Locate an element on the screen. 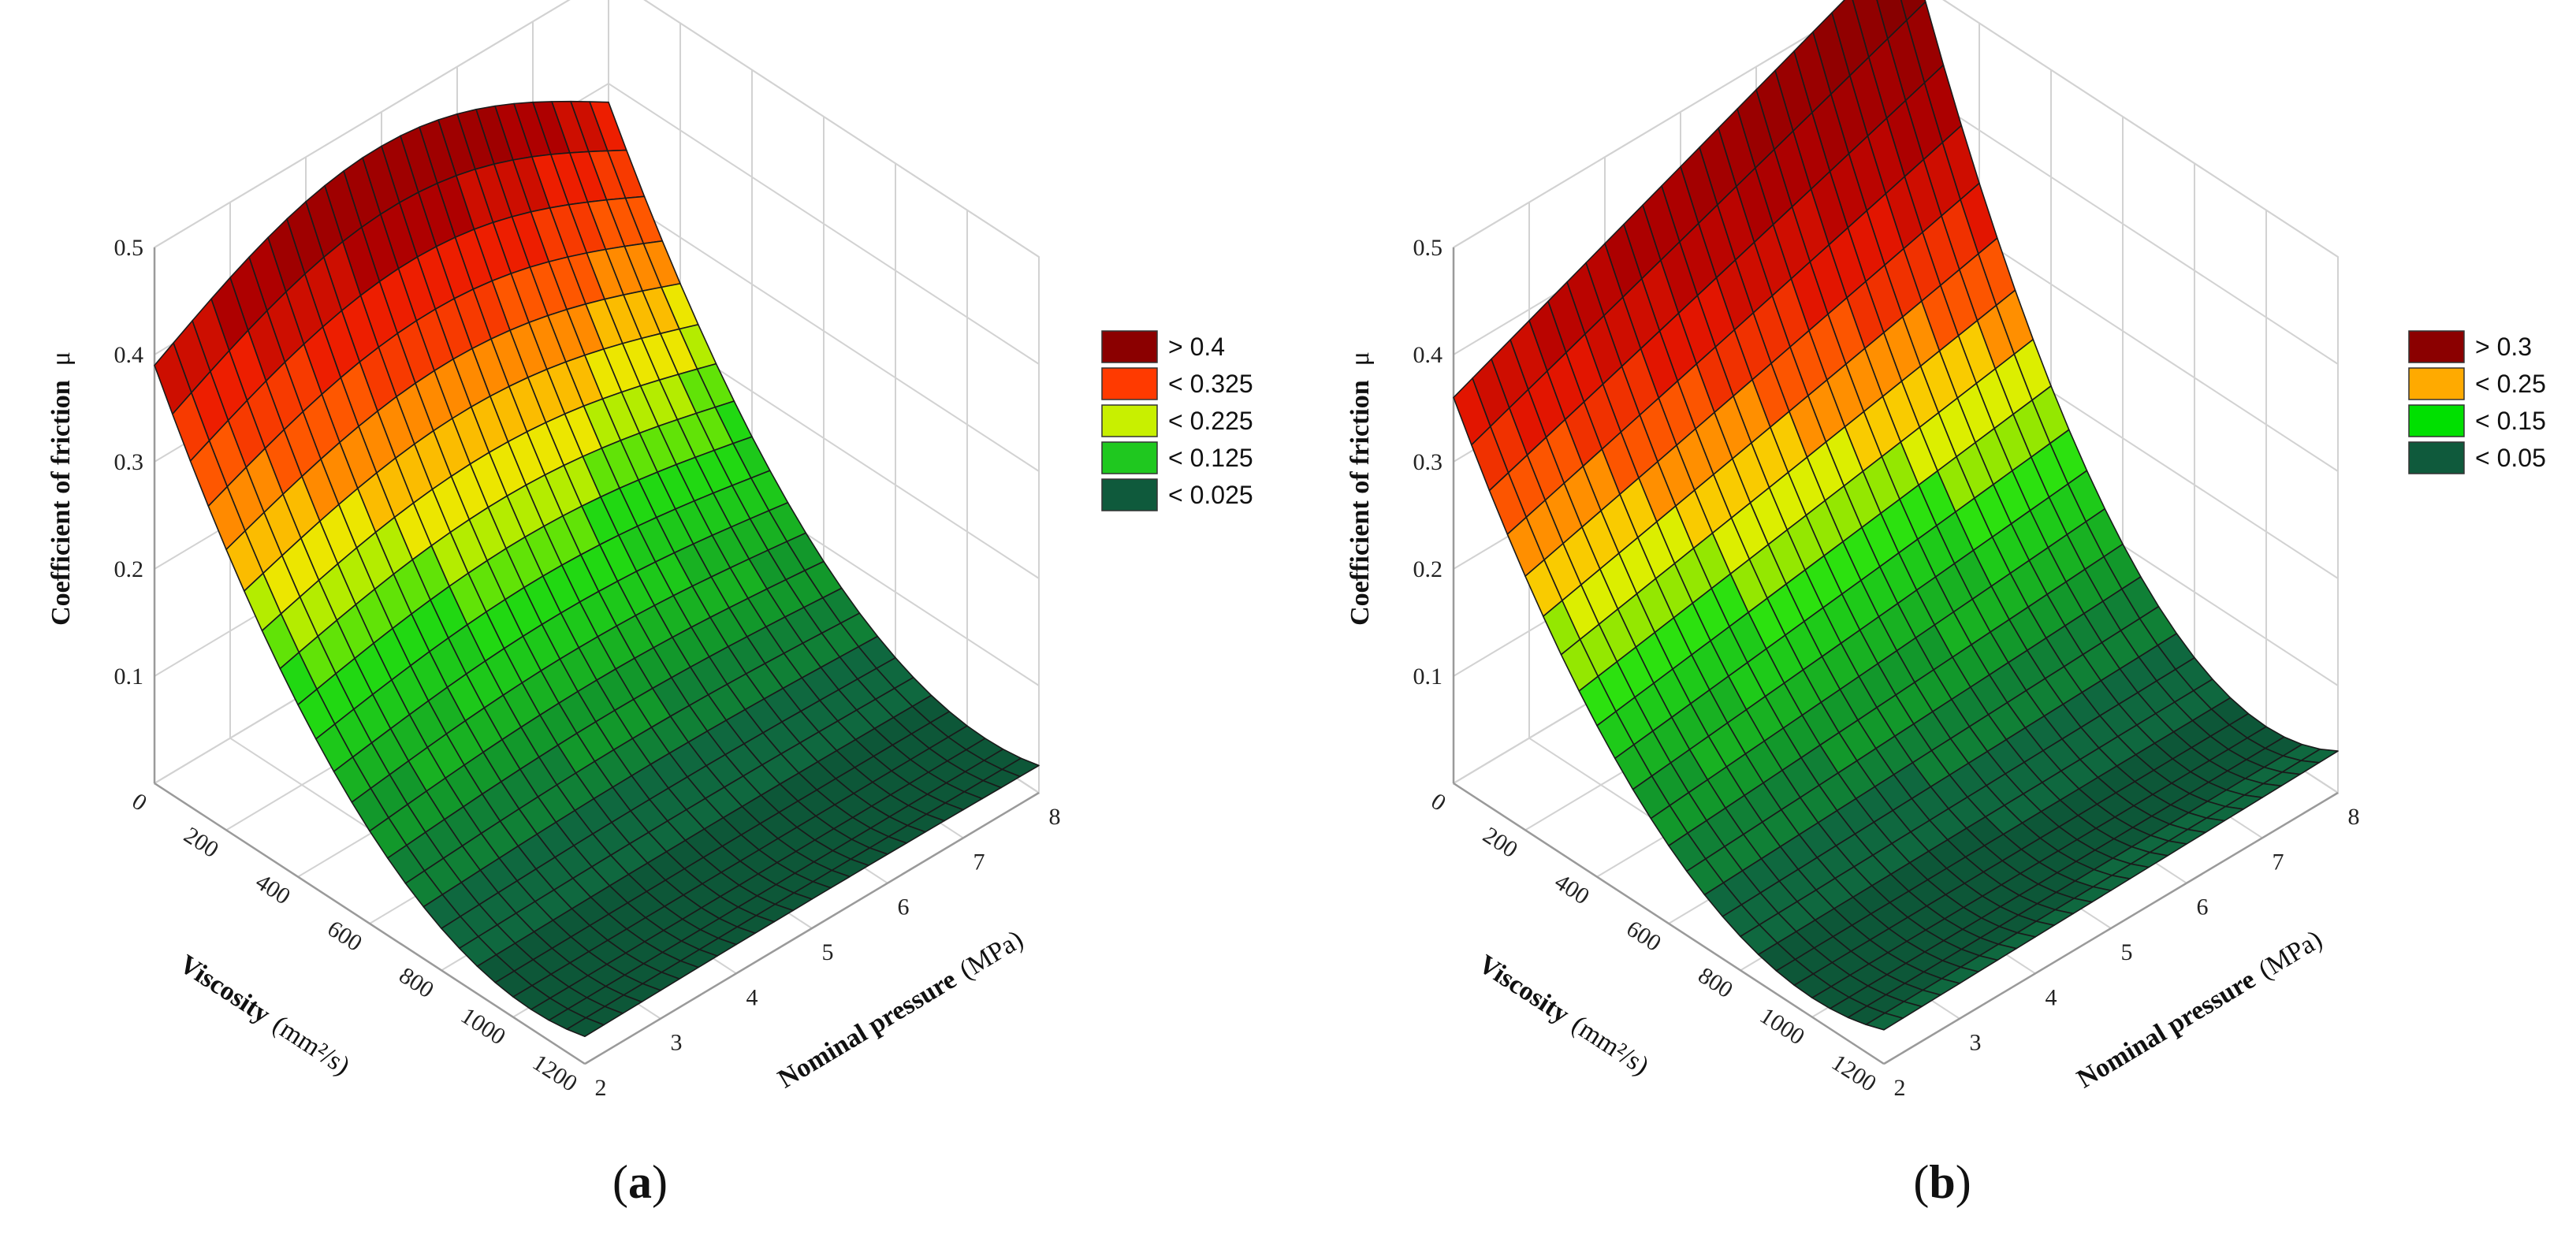 The width and height of the screenshot is (2576, 1238). legend-label: > 0.4 is located at coordinates (1196, 347).